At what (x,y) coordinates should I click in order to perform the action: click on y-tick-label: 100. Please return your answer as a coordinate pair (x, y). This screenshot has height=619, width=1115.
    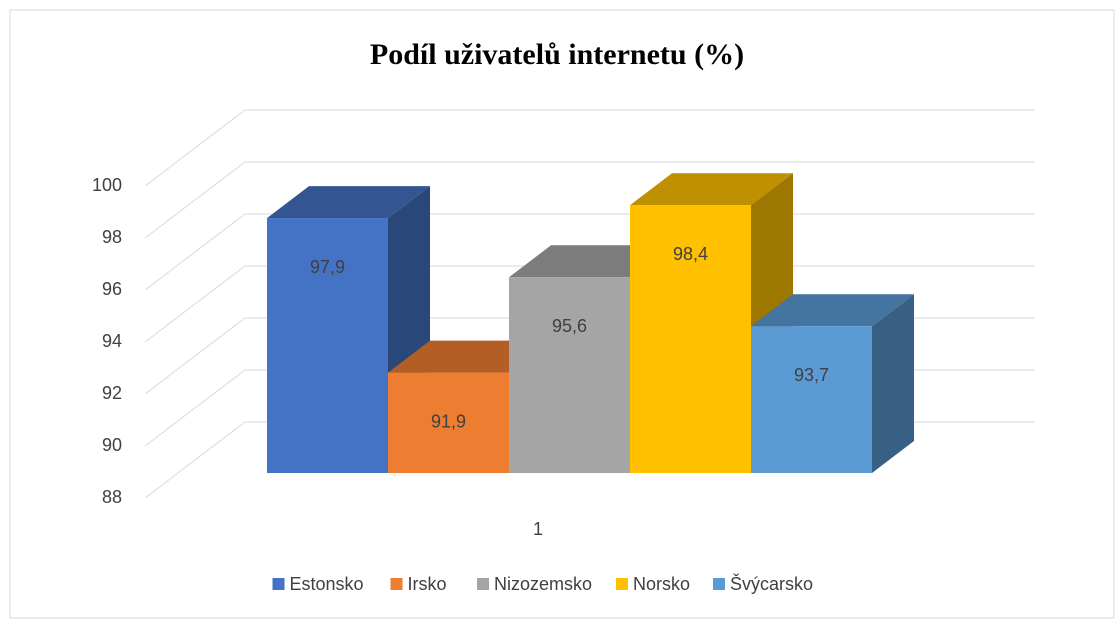
    Looking at the image, I should click on (107, 185).